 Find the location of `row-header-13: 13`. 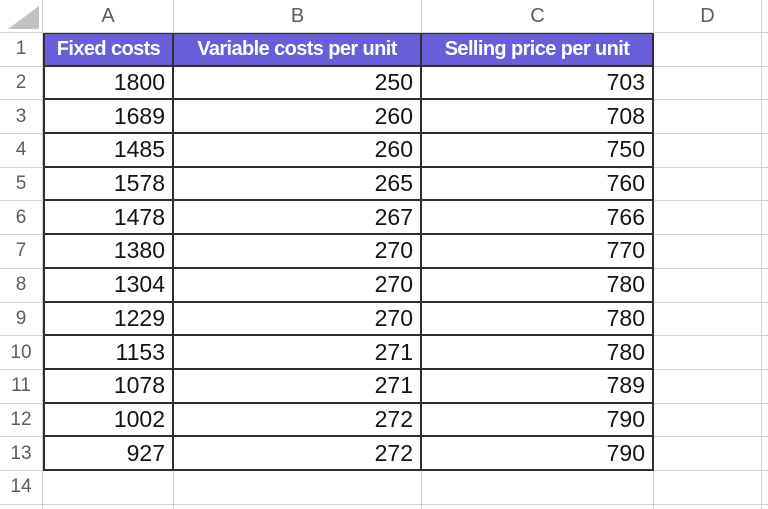

row-header-13: 13 is located at coordinates (21, 454).